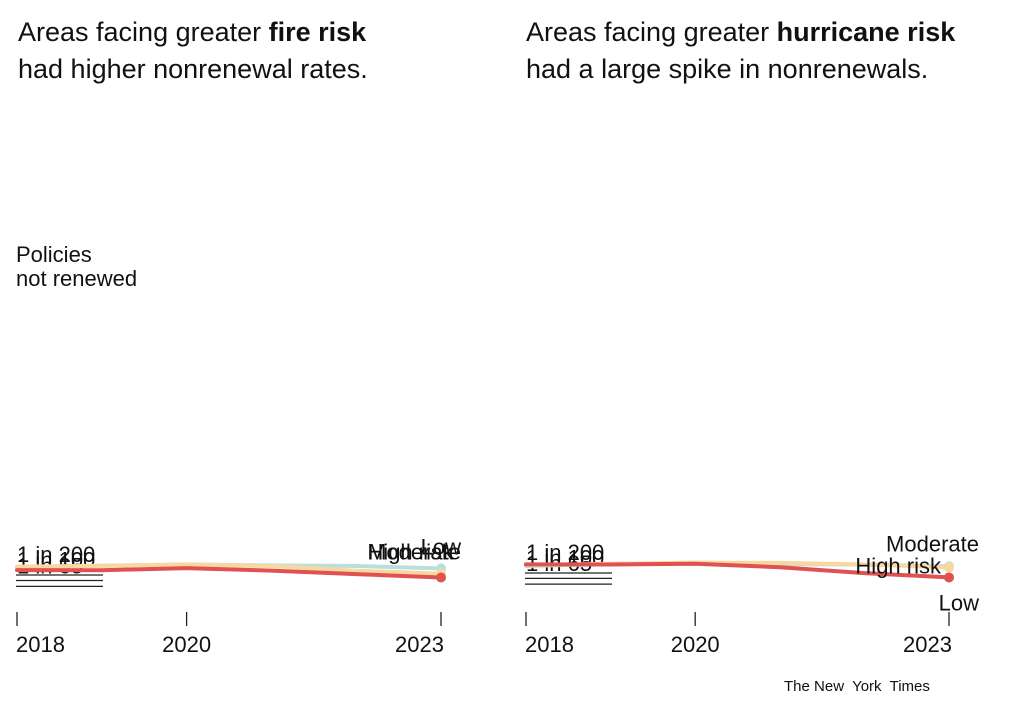 Image resolution: width=1024 pixels, height=704 pixels. I want to click on chart-title-emphasis: hurricane risk, so click(867, 32).